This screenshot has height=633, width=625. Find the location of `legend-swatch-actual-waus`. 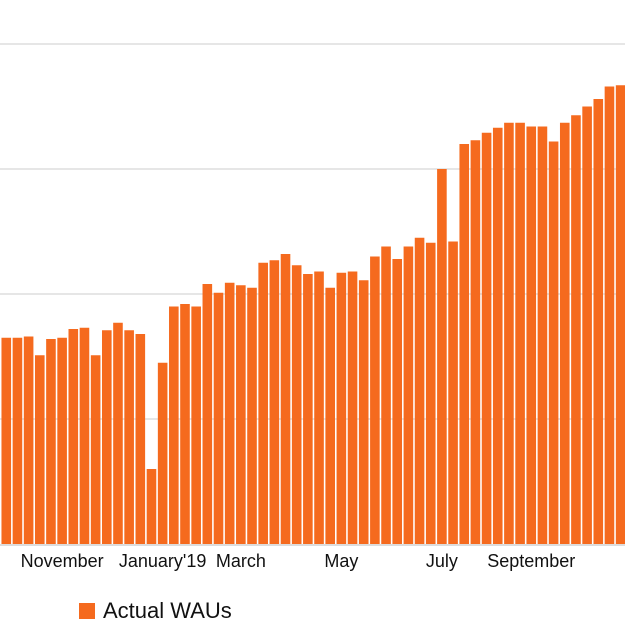

legend-swatch-actual-waus is located at coordinates (87, 611).